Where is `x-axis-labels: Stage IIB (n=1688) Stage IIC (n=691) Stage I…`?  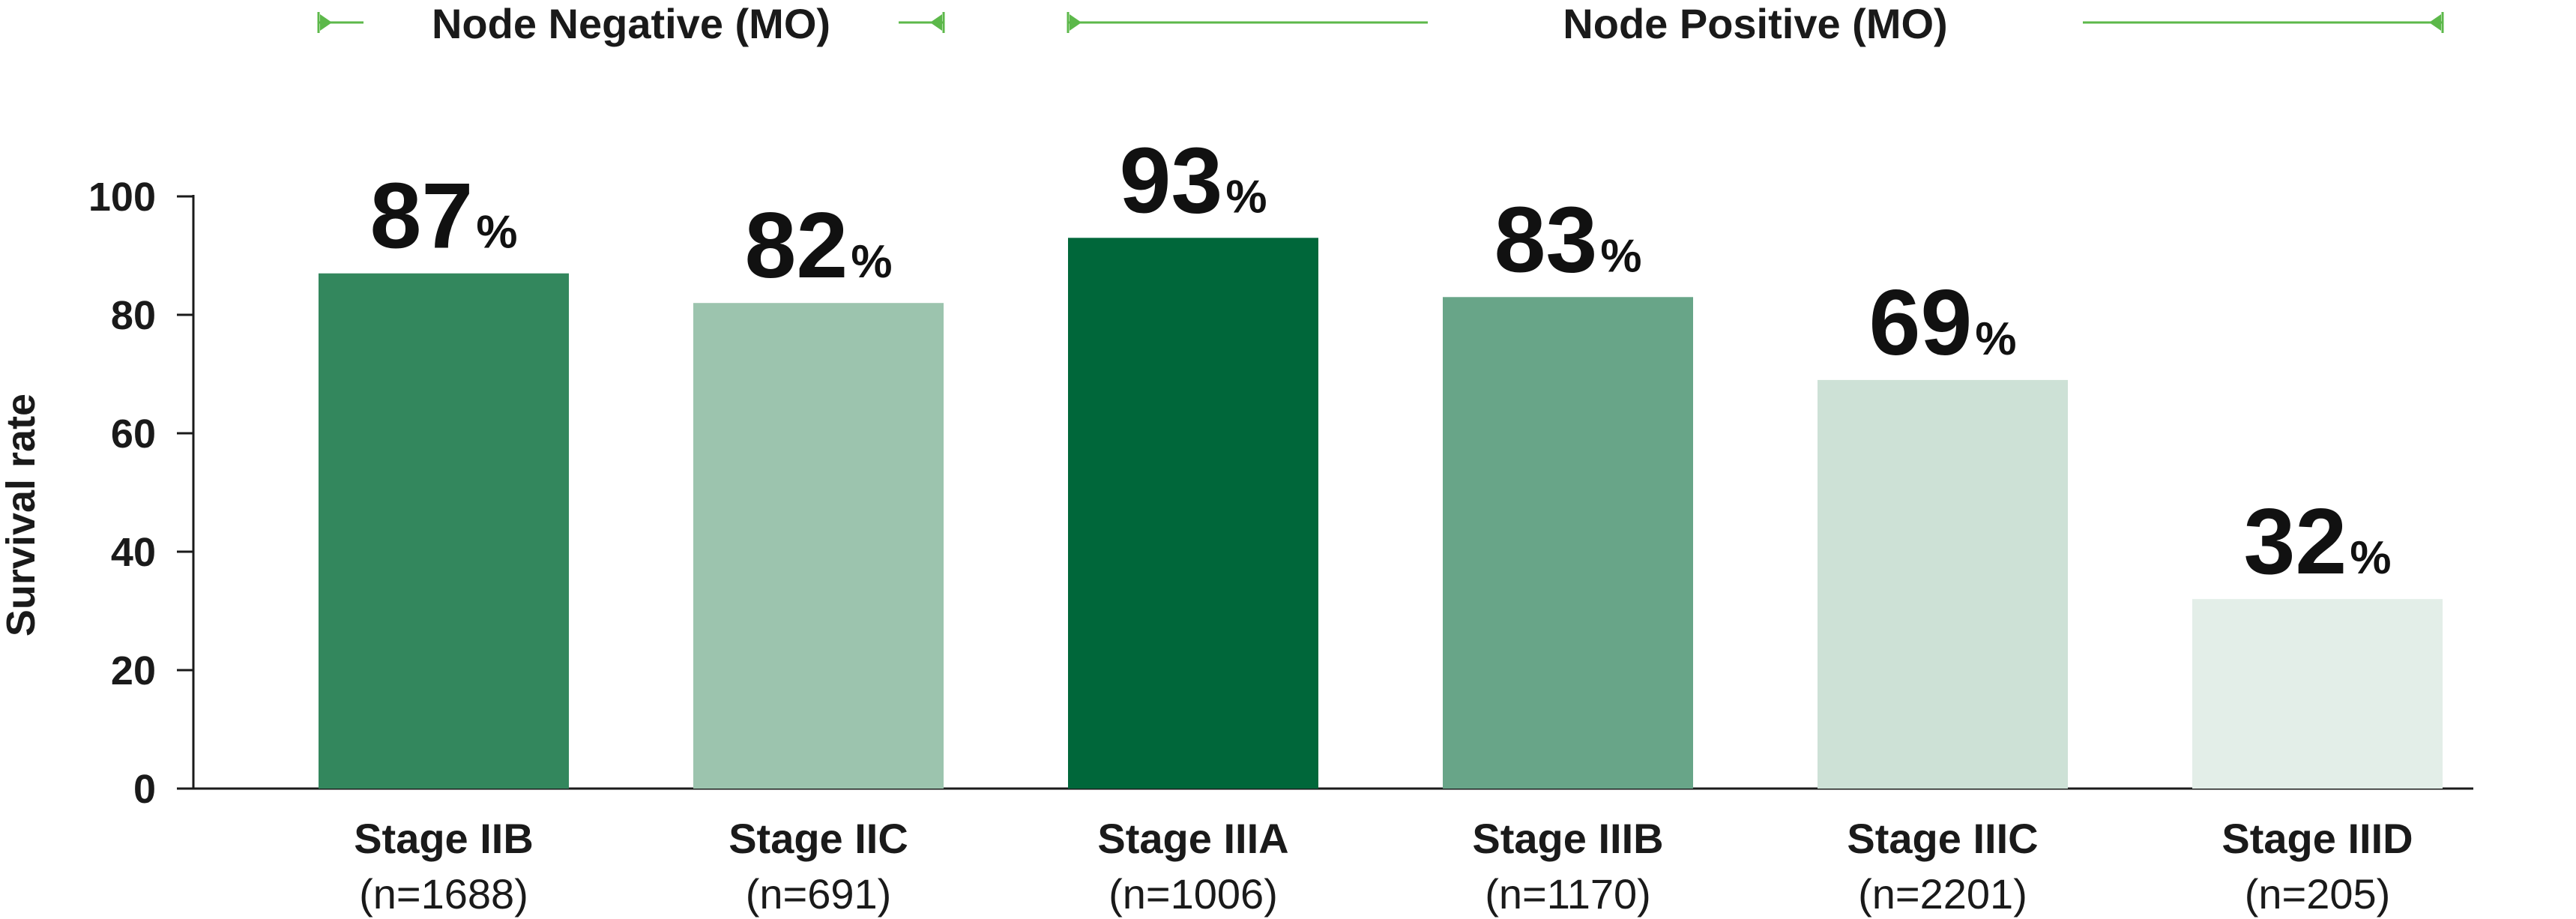 x-axis-labels: Stage IIB (n=1688) Stage IIC (n=691) Stage I… is located at coordinates (1384, 866).